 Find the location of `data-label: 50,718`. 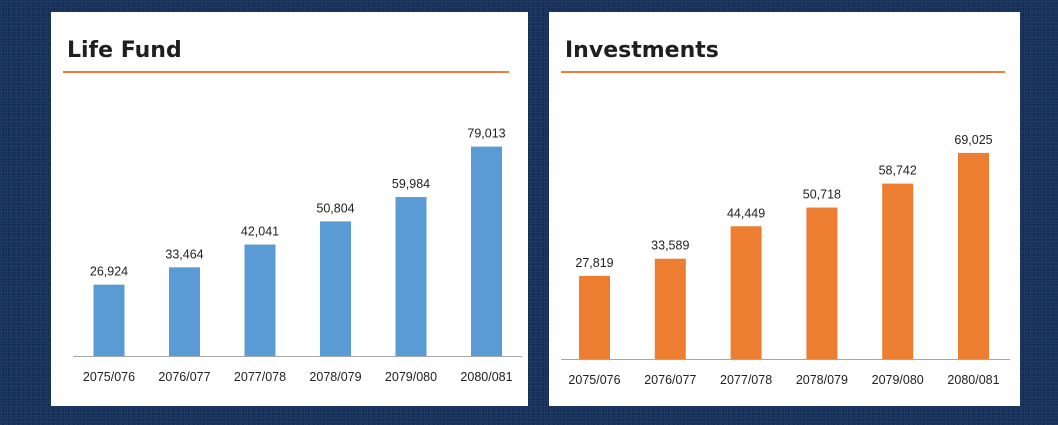

data-label: 50,718 is located at coordinates (822, 195).